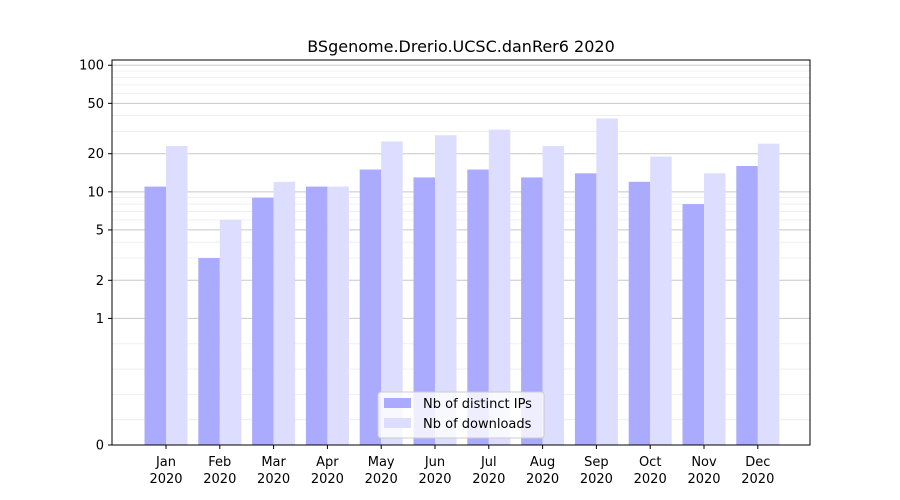  What do you see at coordinates (165, 471) in the screenshot?
I see `x-tick-label: Jan 2020` at bounding box center [165, 471].